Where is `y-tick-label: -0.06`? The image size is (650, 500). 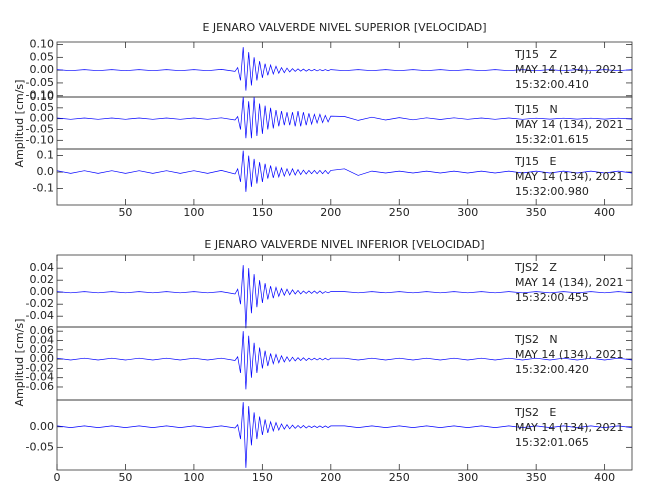 y-tick-label: -0.06 is located at coordinates (40, 386).